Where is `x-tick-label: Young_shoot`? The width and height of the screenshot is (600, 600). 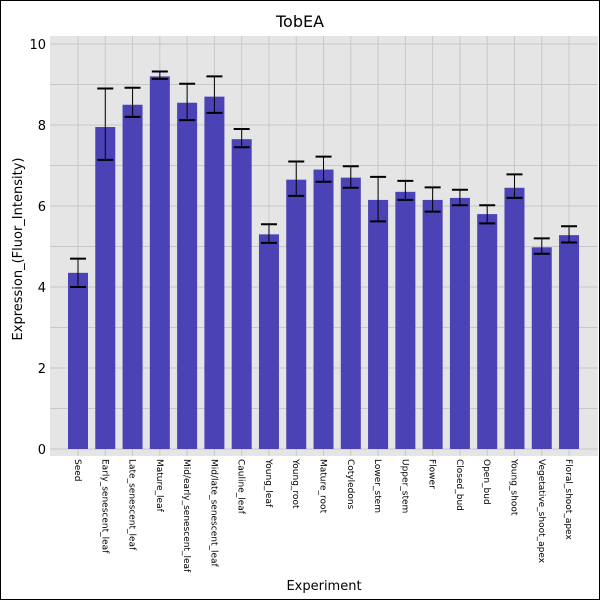 x-tick-label: Young_shoot is located at coordinates (513, 487).